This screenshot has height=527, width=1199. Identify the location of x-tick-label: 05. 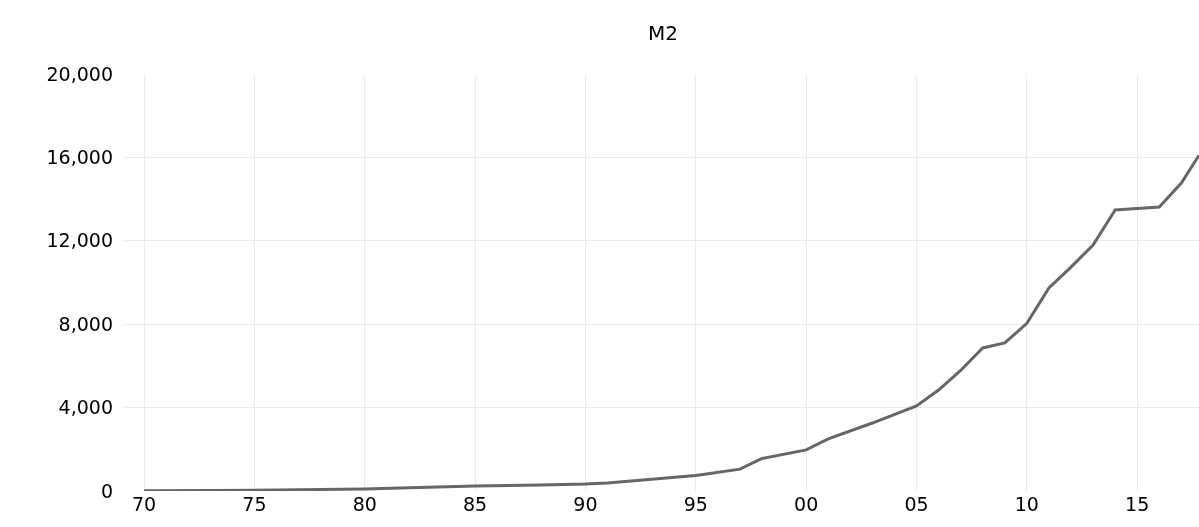
(916, 504).